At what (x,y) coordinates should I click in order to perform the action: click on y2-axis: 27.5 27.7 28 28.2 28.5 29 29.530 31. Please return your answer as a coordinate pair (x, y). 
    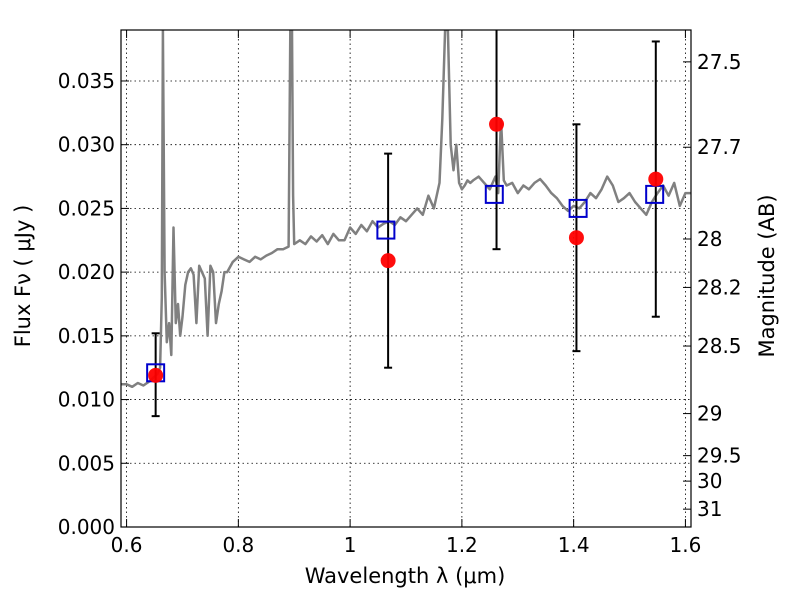
    Looking at the image, I should click on (712, 285).